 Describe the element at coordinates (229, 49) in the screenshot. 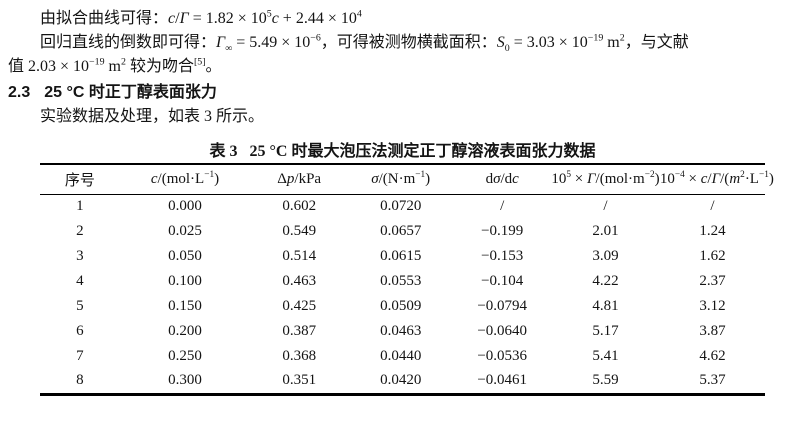

I see `text-fragment: ∞` at that location.